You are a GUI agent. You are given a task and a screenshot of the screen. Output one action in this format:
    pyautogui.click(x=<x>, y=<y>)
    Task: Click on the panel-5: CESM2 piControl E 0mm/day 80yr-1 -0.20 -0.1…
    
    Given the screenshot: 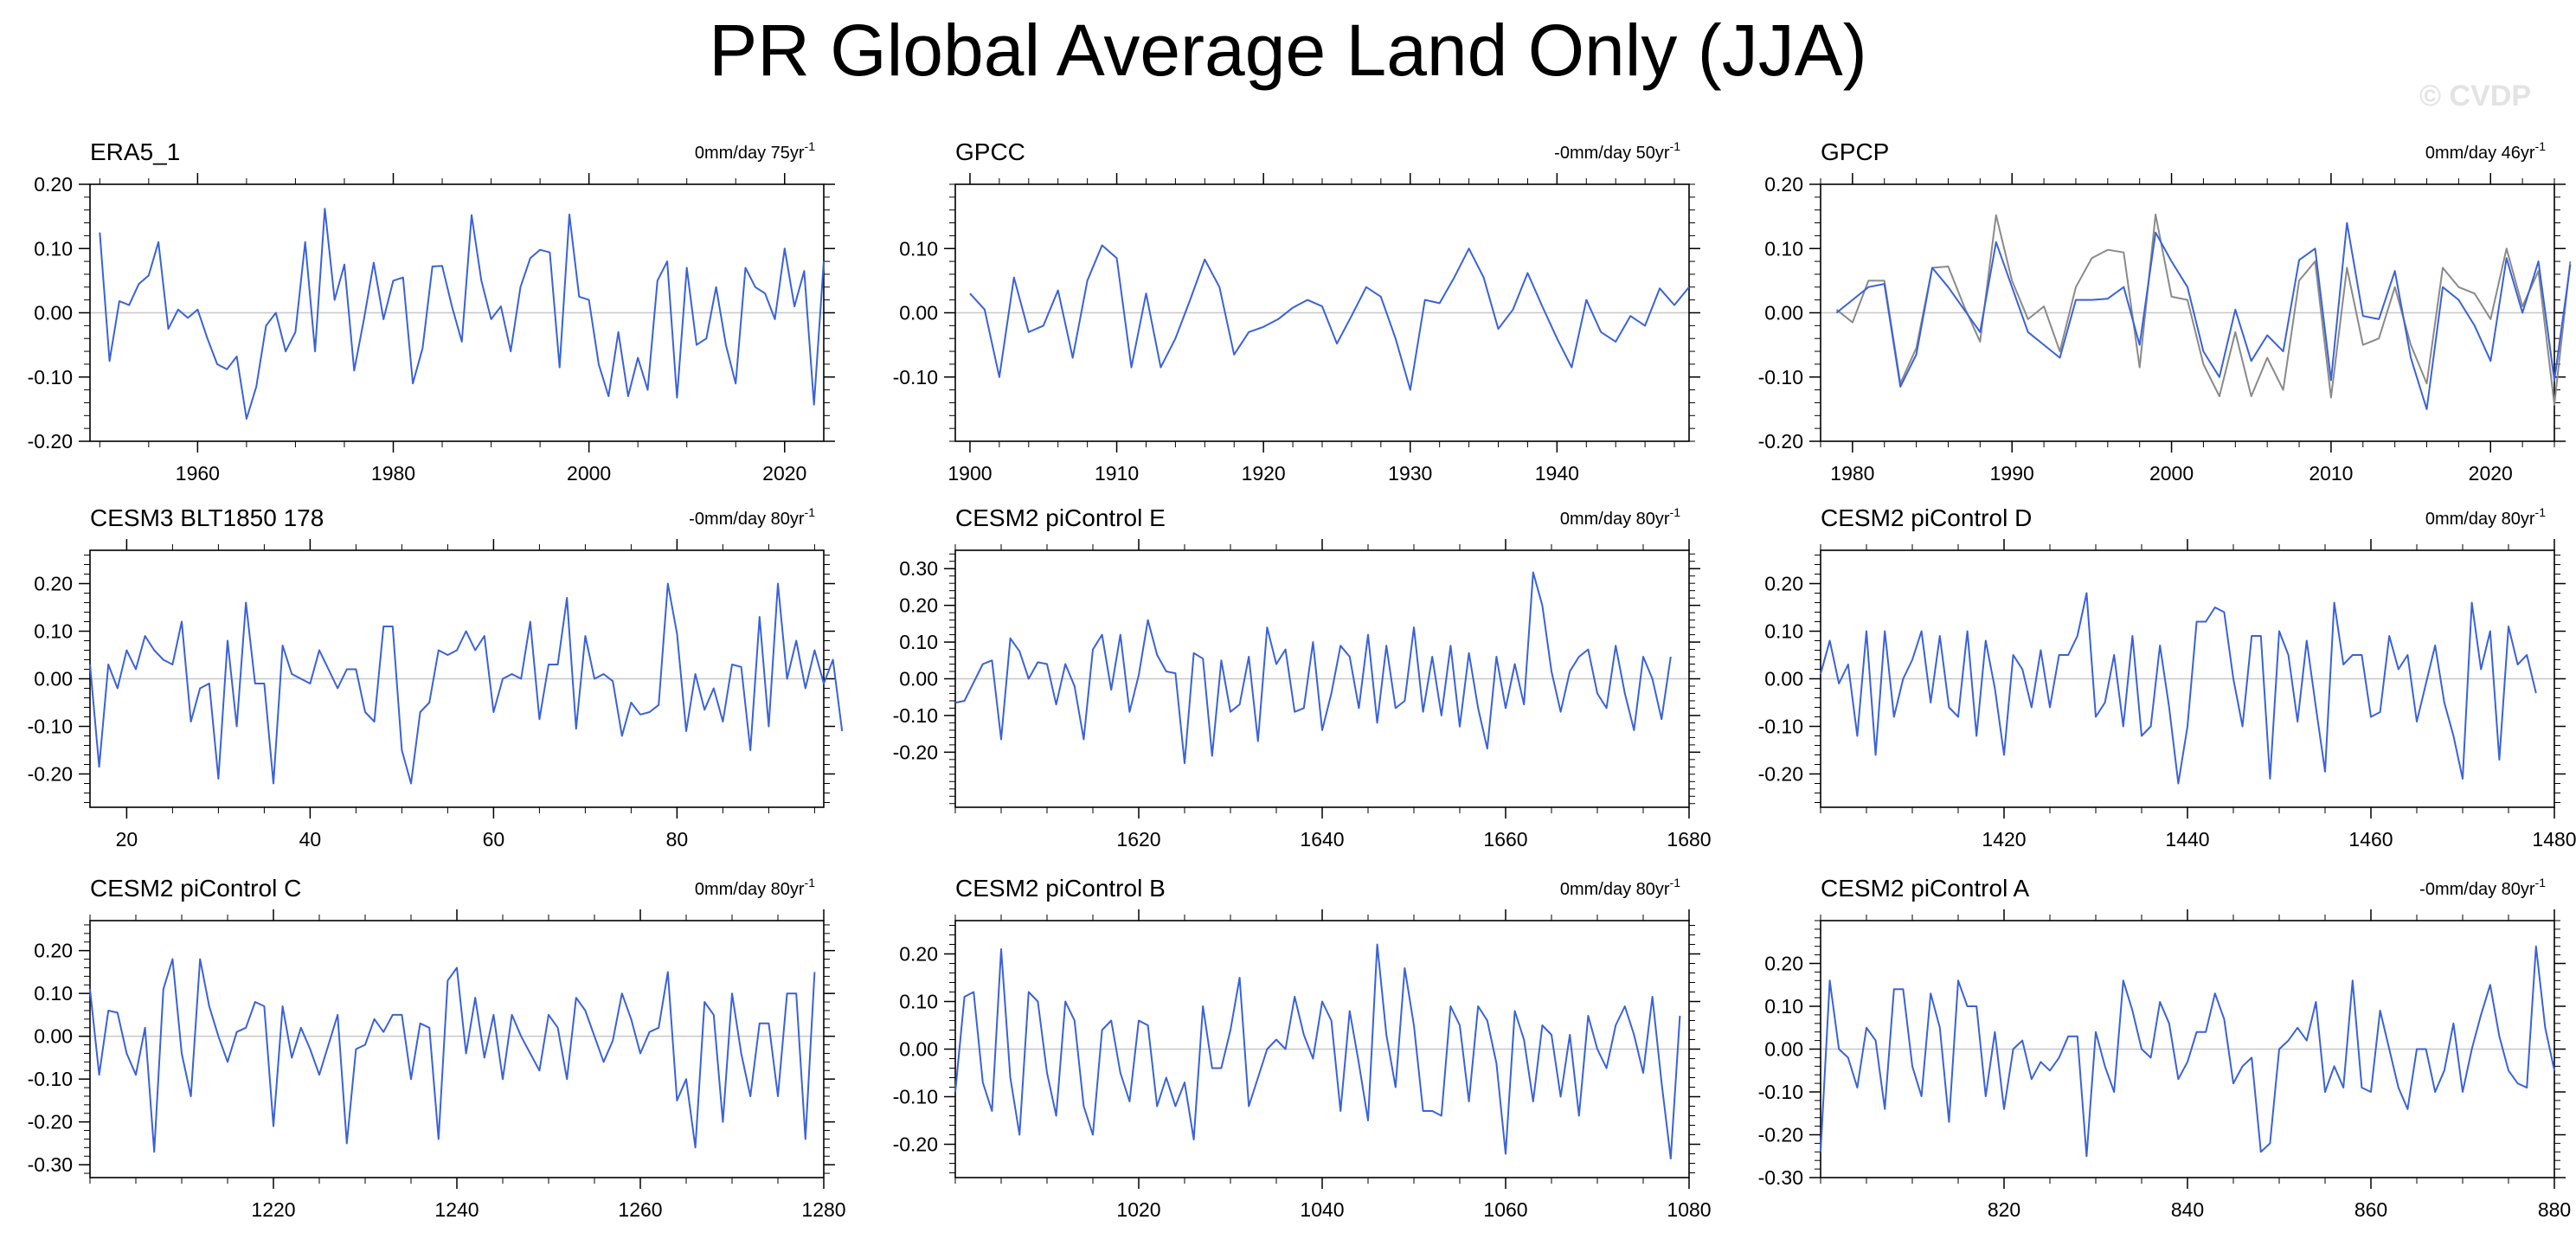 What is the action you would take?
    pyautogui.click(x=1303, y=678)
    